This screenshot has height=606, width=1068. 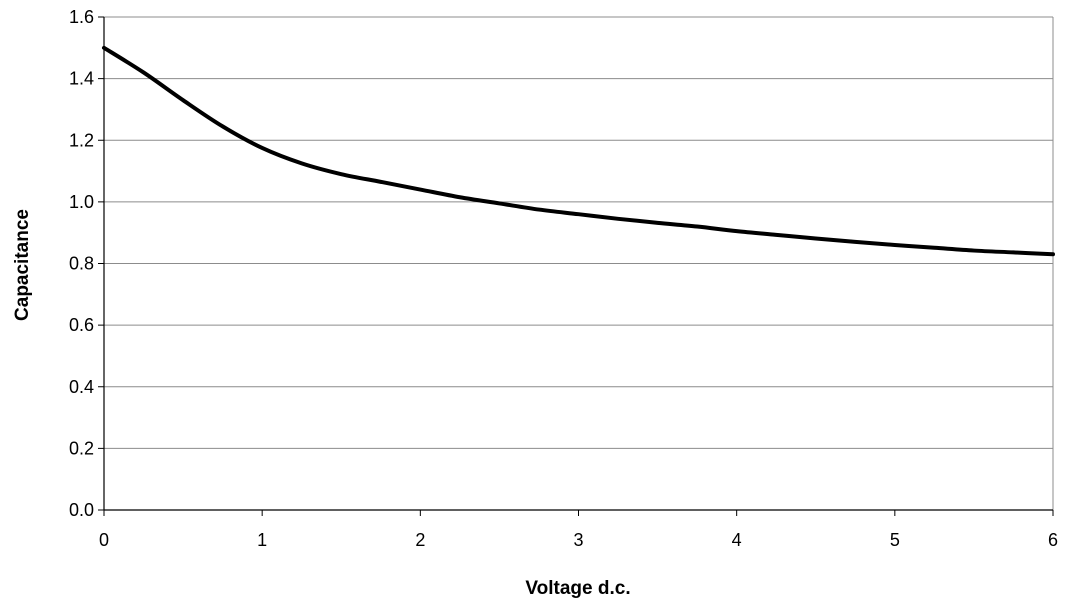 I want to click on y-tick-label: 0.4, so click(x=81, y=387).